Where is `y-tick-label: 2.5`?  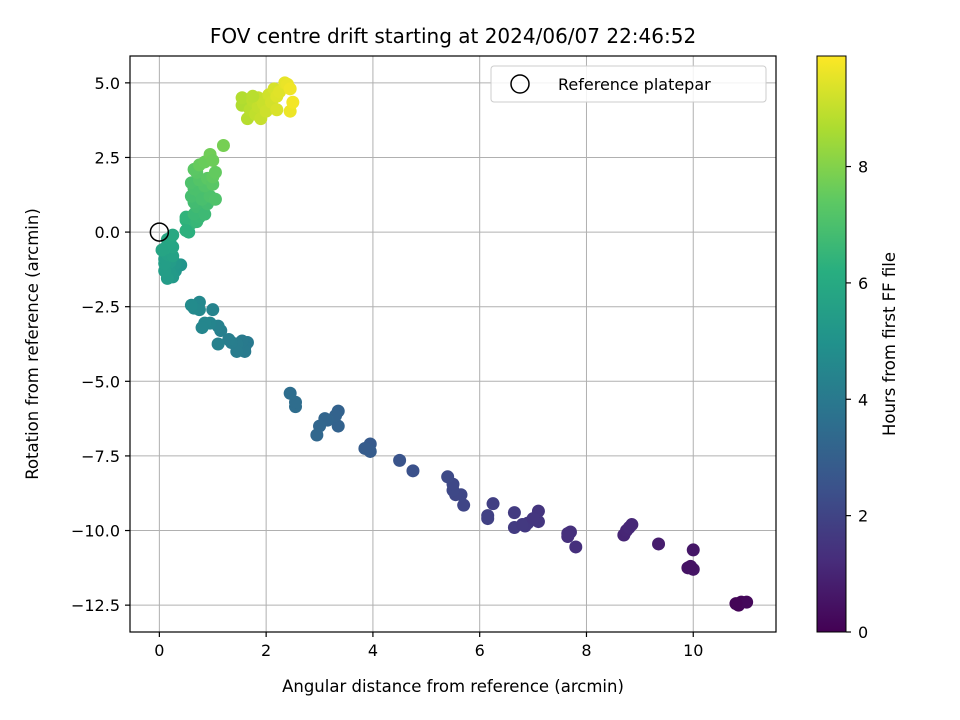 y-tick-label: 2.5 is located at coordinates (107, 157).